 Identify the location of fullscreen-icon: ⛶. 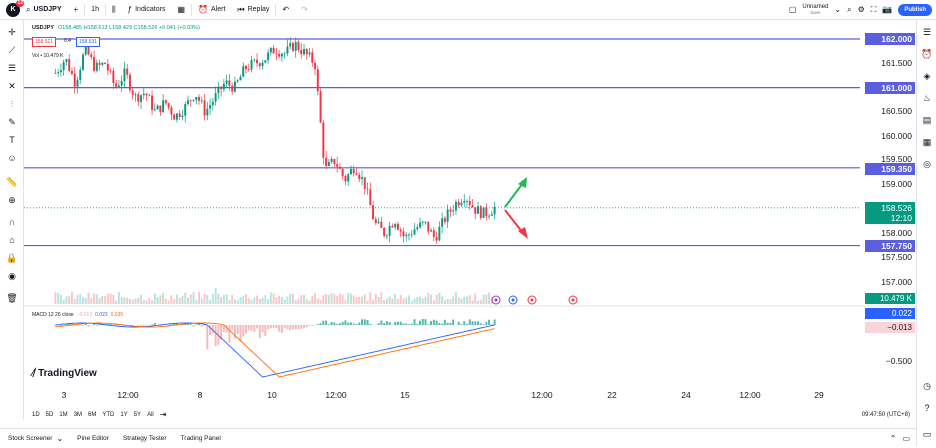
(873, 9).